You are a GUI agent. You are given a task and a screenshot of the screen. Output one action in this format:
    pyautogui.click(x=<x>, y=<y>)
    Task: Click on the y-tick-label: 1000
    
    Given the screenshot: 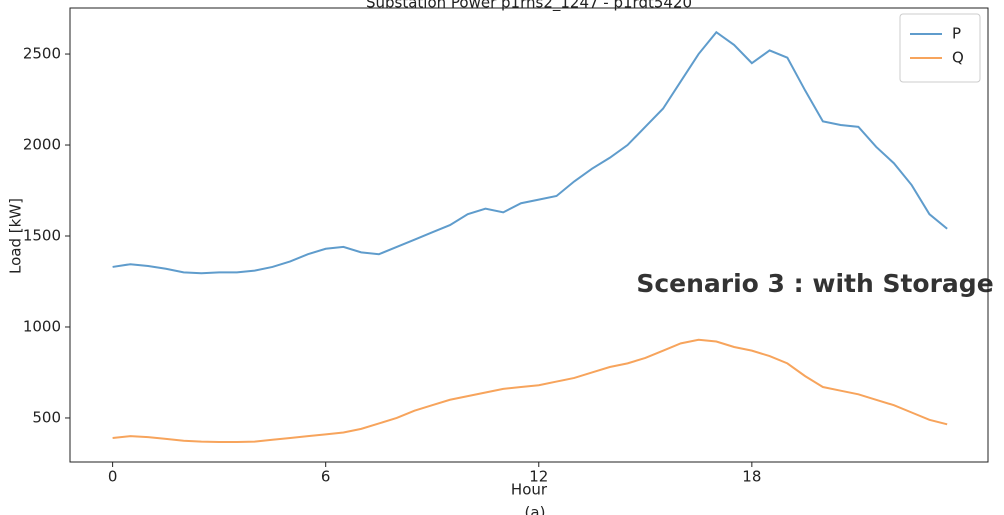 What is the action you would take?
    pyautogui.click(x=42, y=326)
    